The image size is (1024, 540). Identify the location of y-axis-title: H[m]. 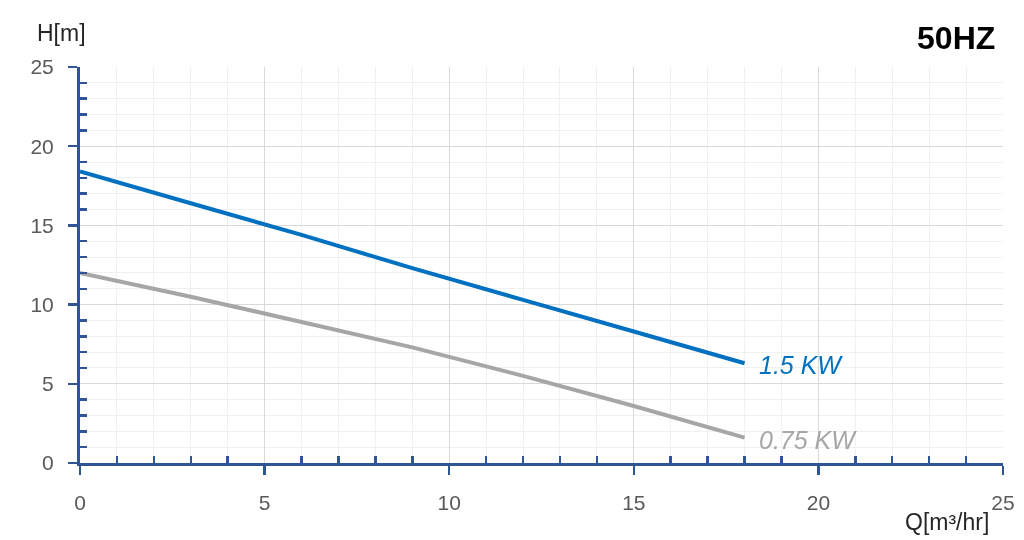
(61, 33).